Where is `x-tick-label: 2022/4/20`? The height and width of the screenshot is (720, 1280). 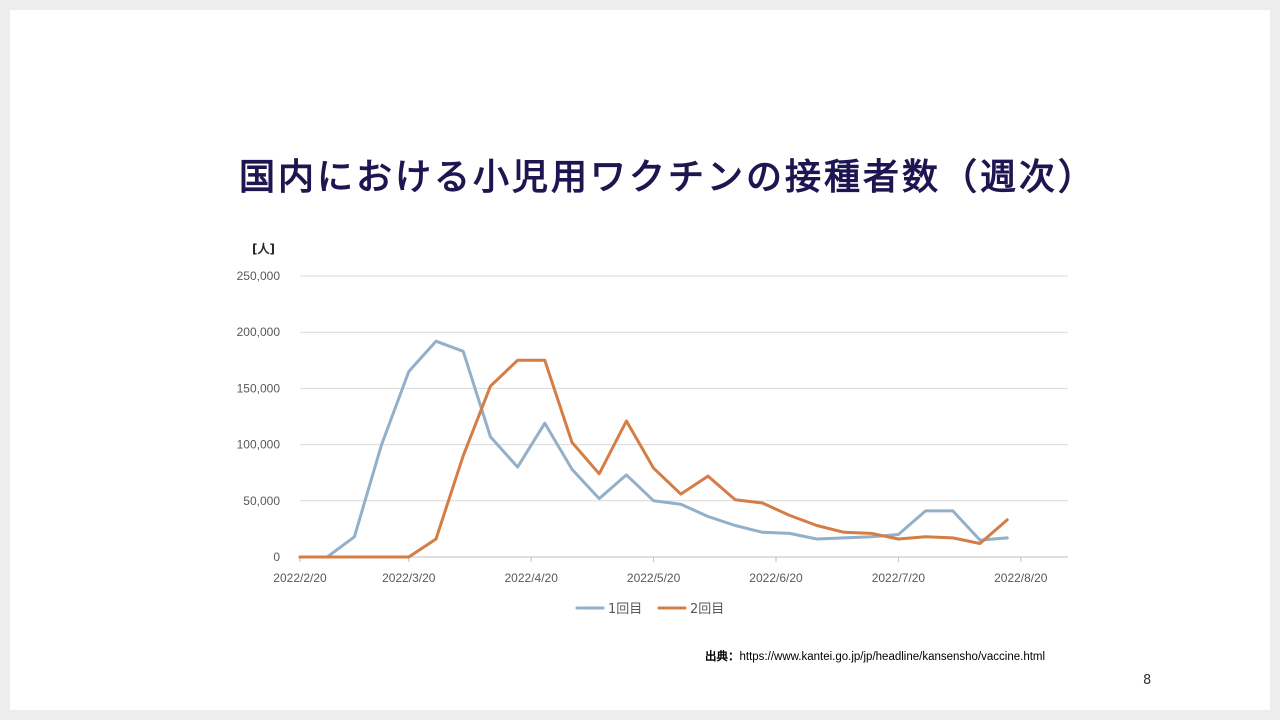 x-tick-label: 2022/4/20 is located at coordinates (532, 578).